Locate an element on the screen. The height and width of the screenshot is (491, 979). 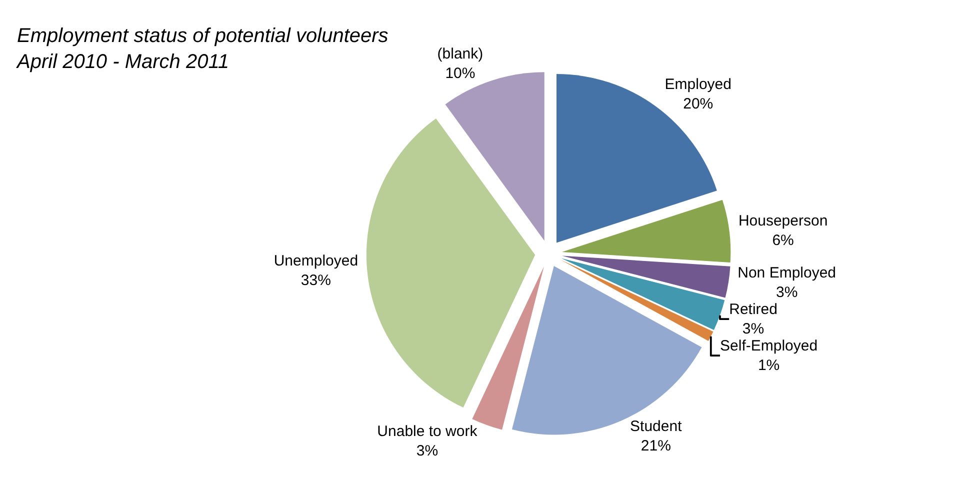
data-label: 21% is located at coordinates (655, 445).